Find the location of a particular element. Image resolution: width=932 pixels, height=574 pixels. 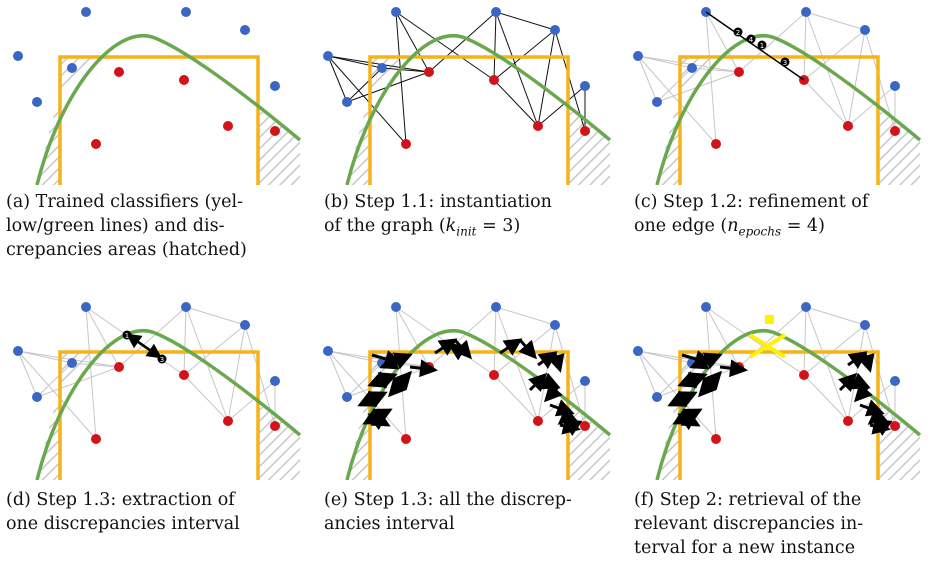

step-label: 2 is located at coordinates (738, 33).